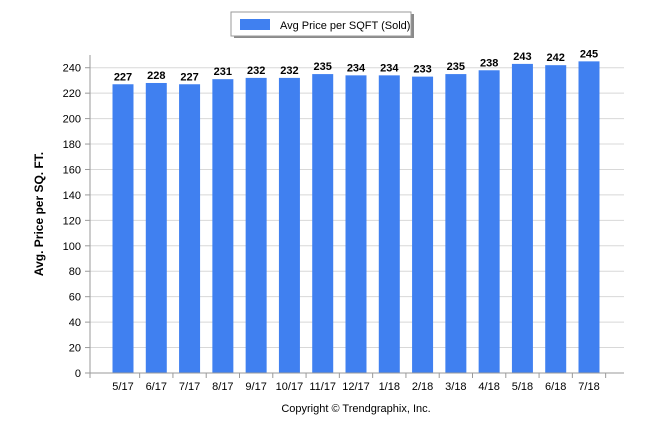 Image resolution: width=646 pixels, height=434 pixels. Describe the element at coordinates (72, 94) in the screenshot. I see `y-tick-label: 220` at that location.